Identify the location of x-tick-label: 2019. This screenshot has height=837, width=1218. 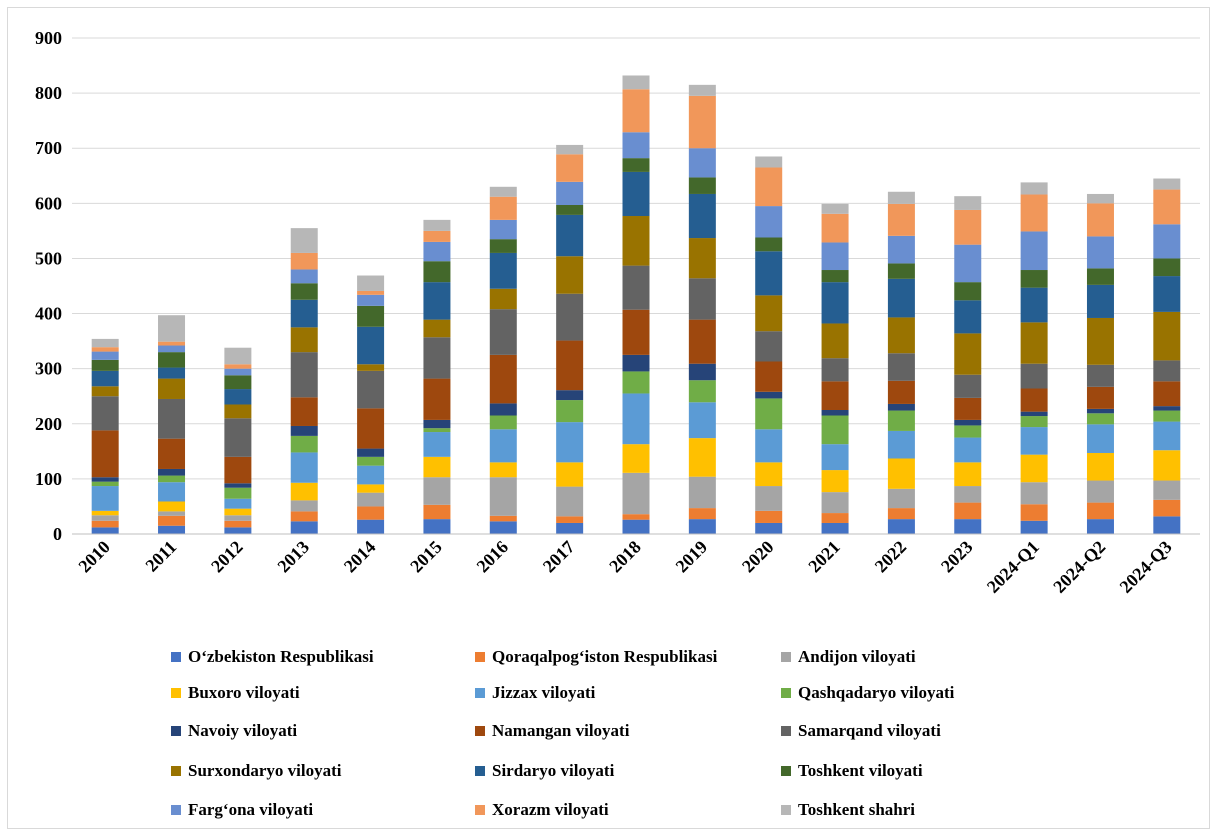
(692, 557).